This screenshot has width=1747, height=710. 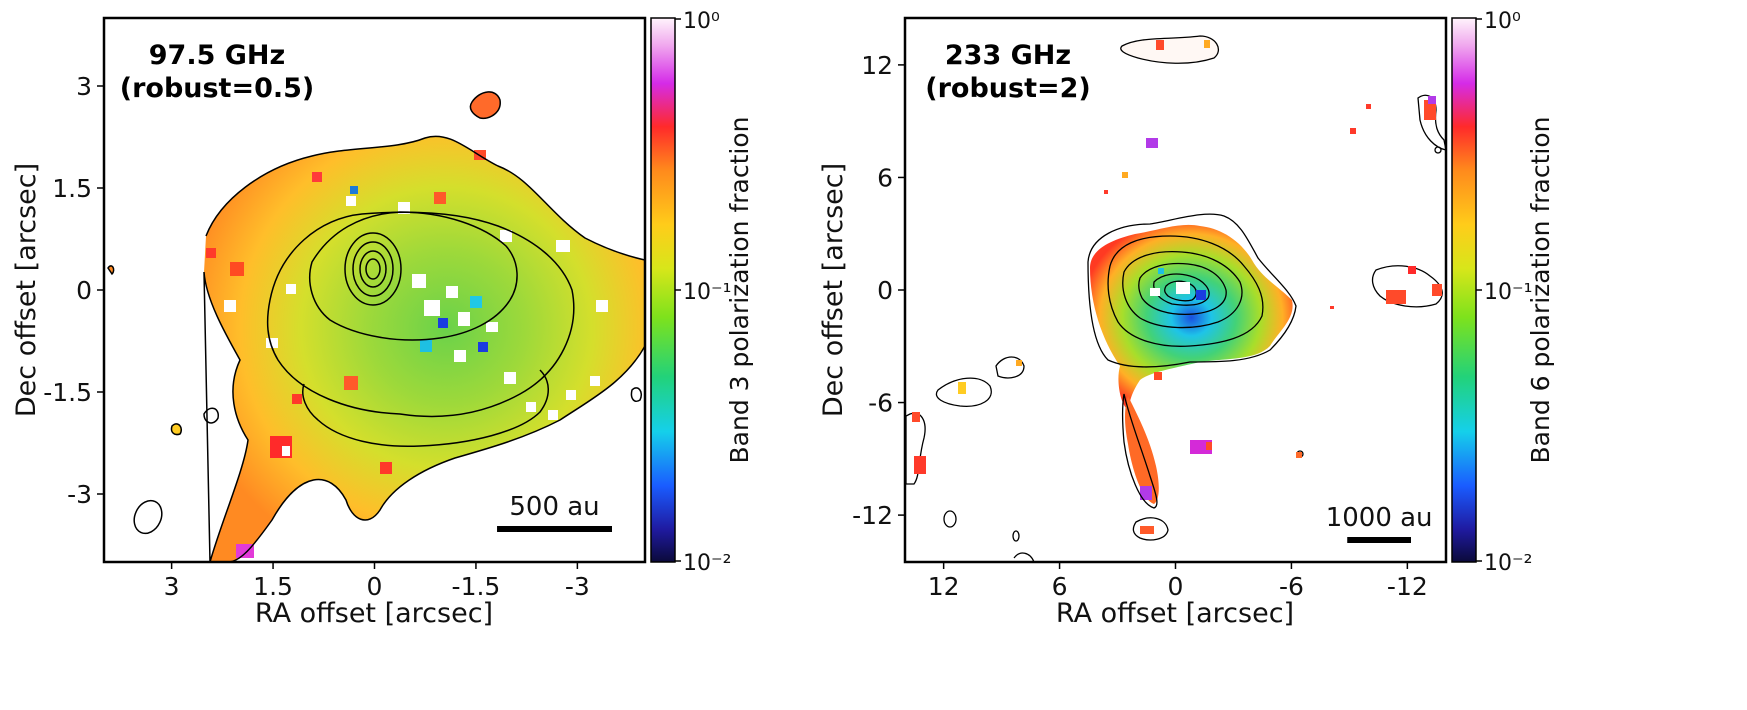 What do you see at coordinates (1508, 563) in the screenshot?
I see `colorbar-tick-bottom-band6: 10⁻²` at bounding box center [1508, 563].